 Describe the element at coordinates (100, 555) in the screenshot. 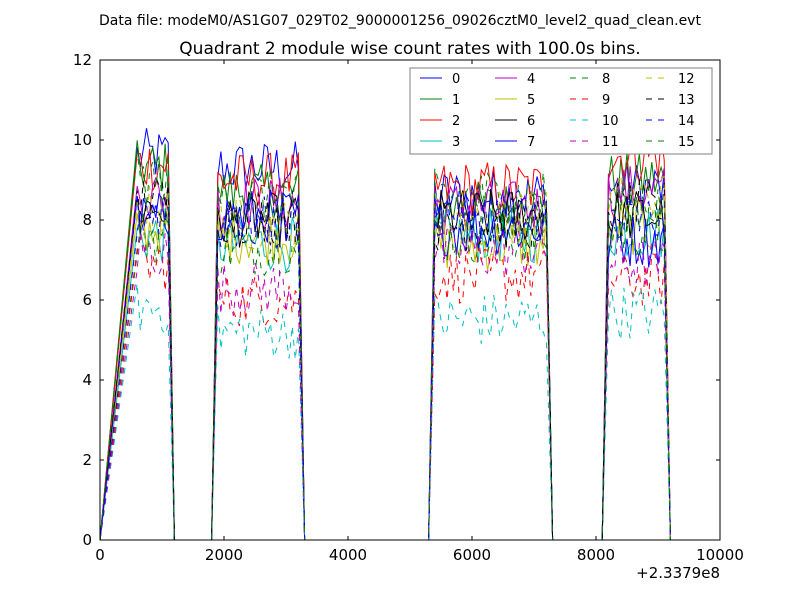

I see `x-tick-label: 0` at that location.